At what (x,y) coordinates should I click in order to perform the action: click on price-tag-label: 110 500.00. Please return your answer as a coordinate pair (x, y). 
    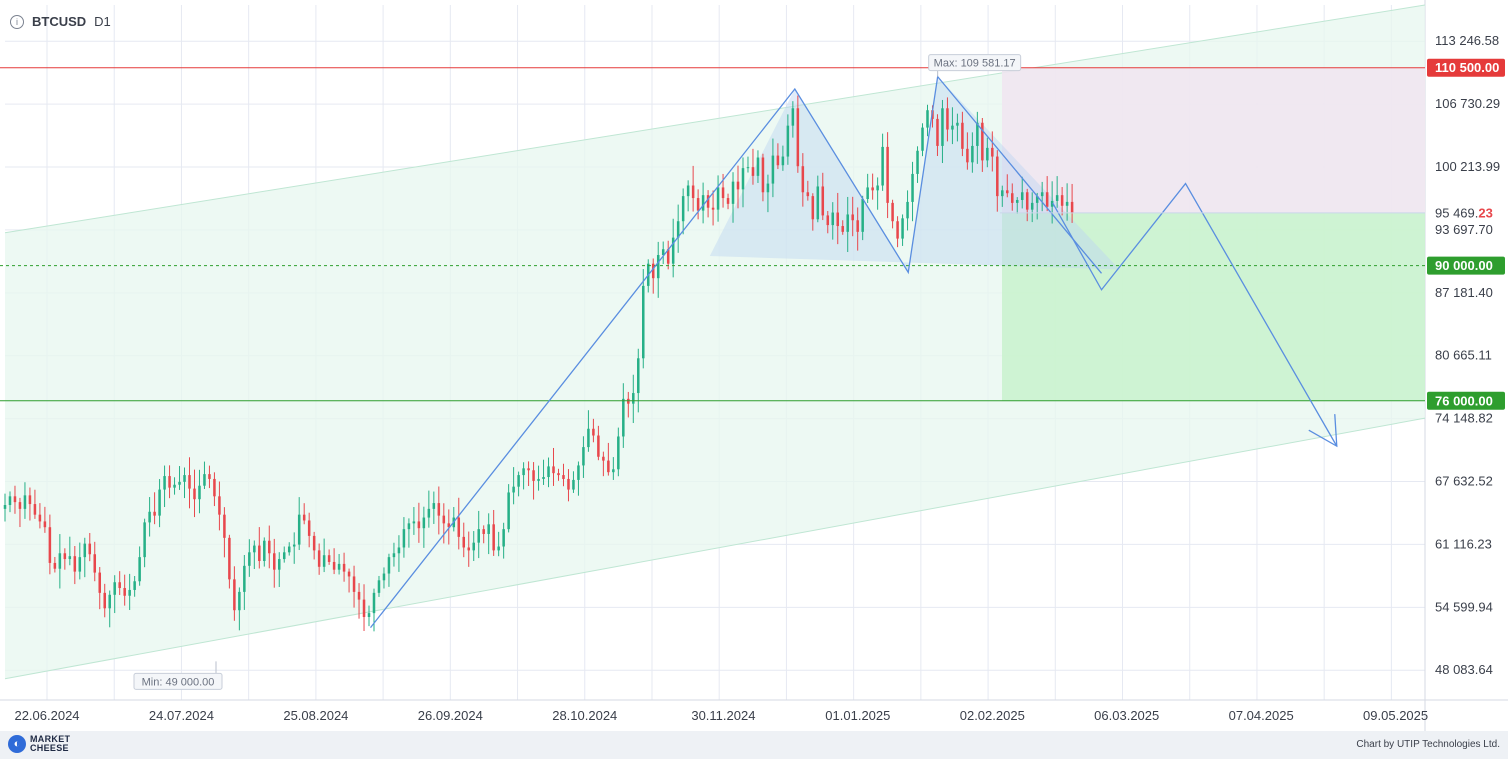
    Looking at the image, I should click on (1467, 67).